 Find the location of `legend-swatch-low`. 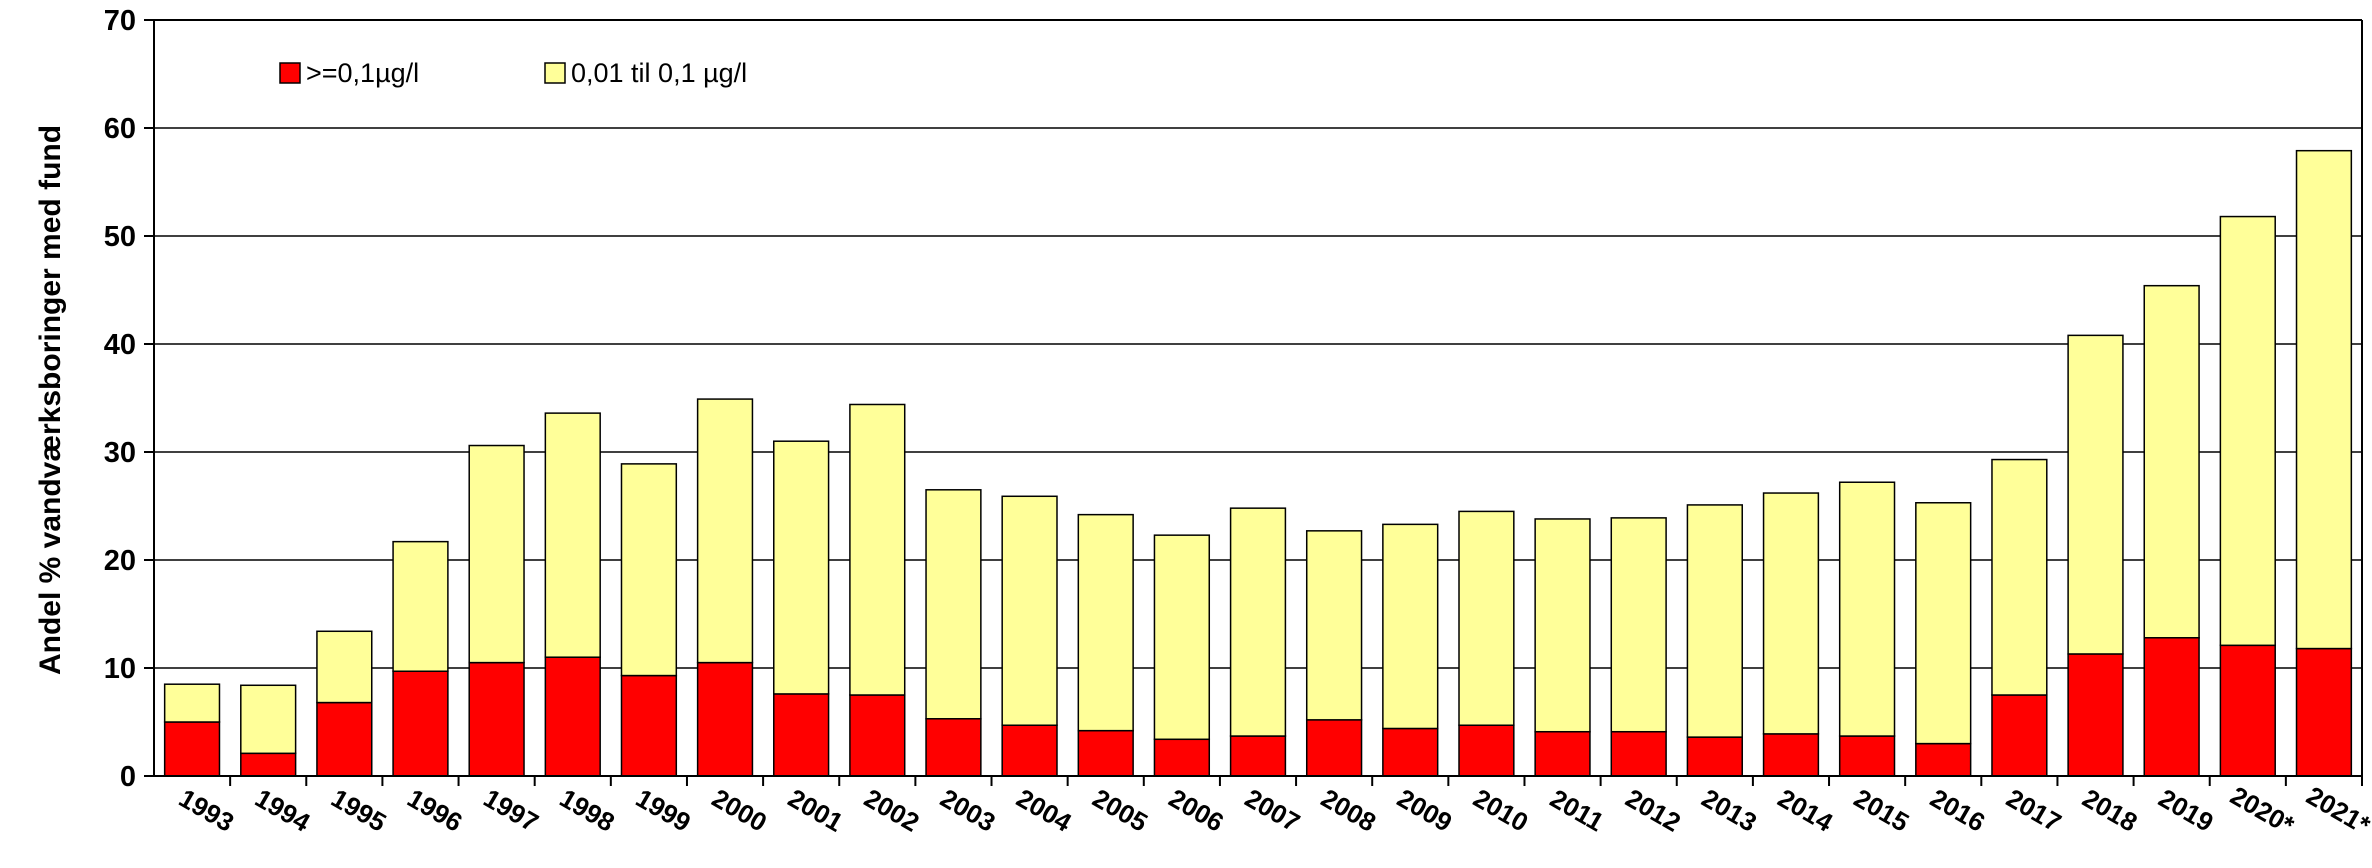

legend-swatch-low is located at coordinates (555, 73).